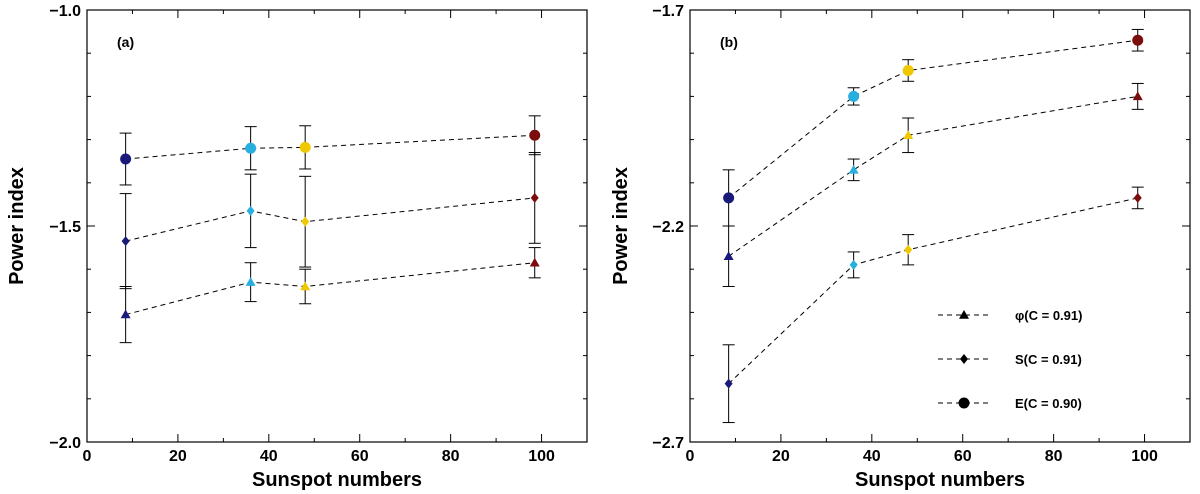  What do you see at coordinates (1010, 315) in the screenshot?
I see `legend-item: φ(C = 0.91)` at bounding box center [1010, 315].